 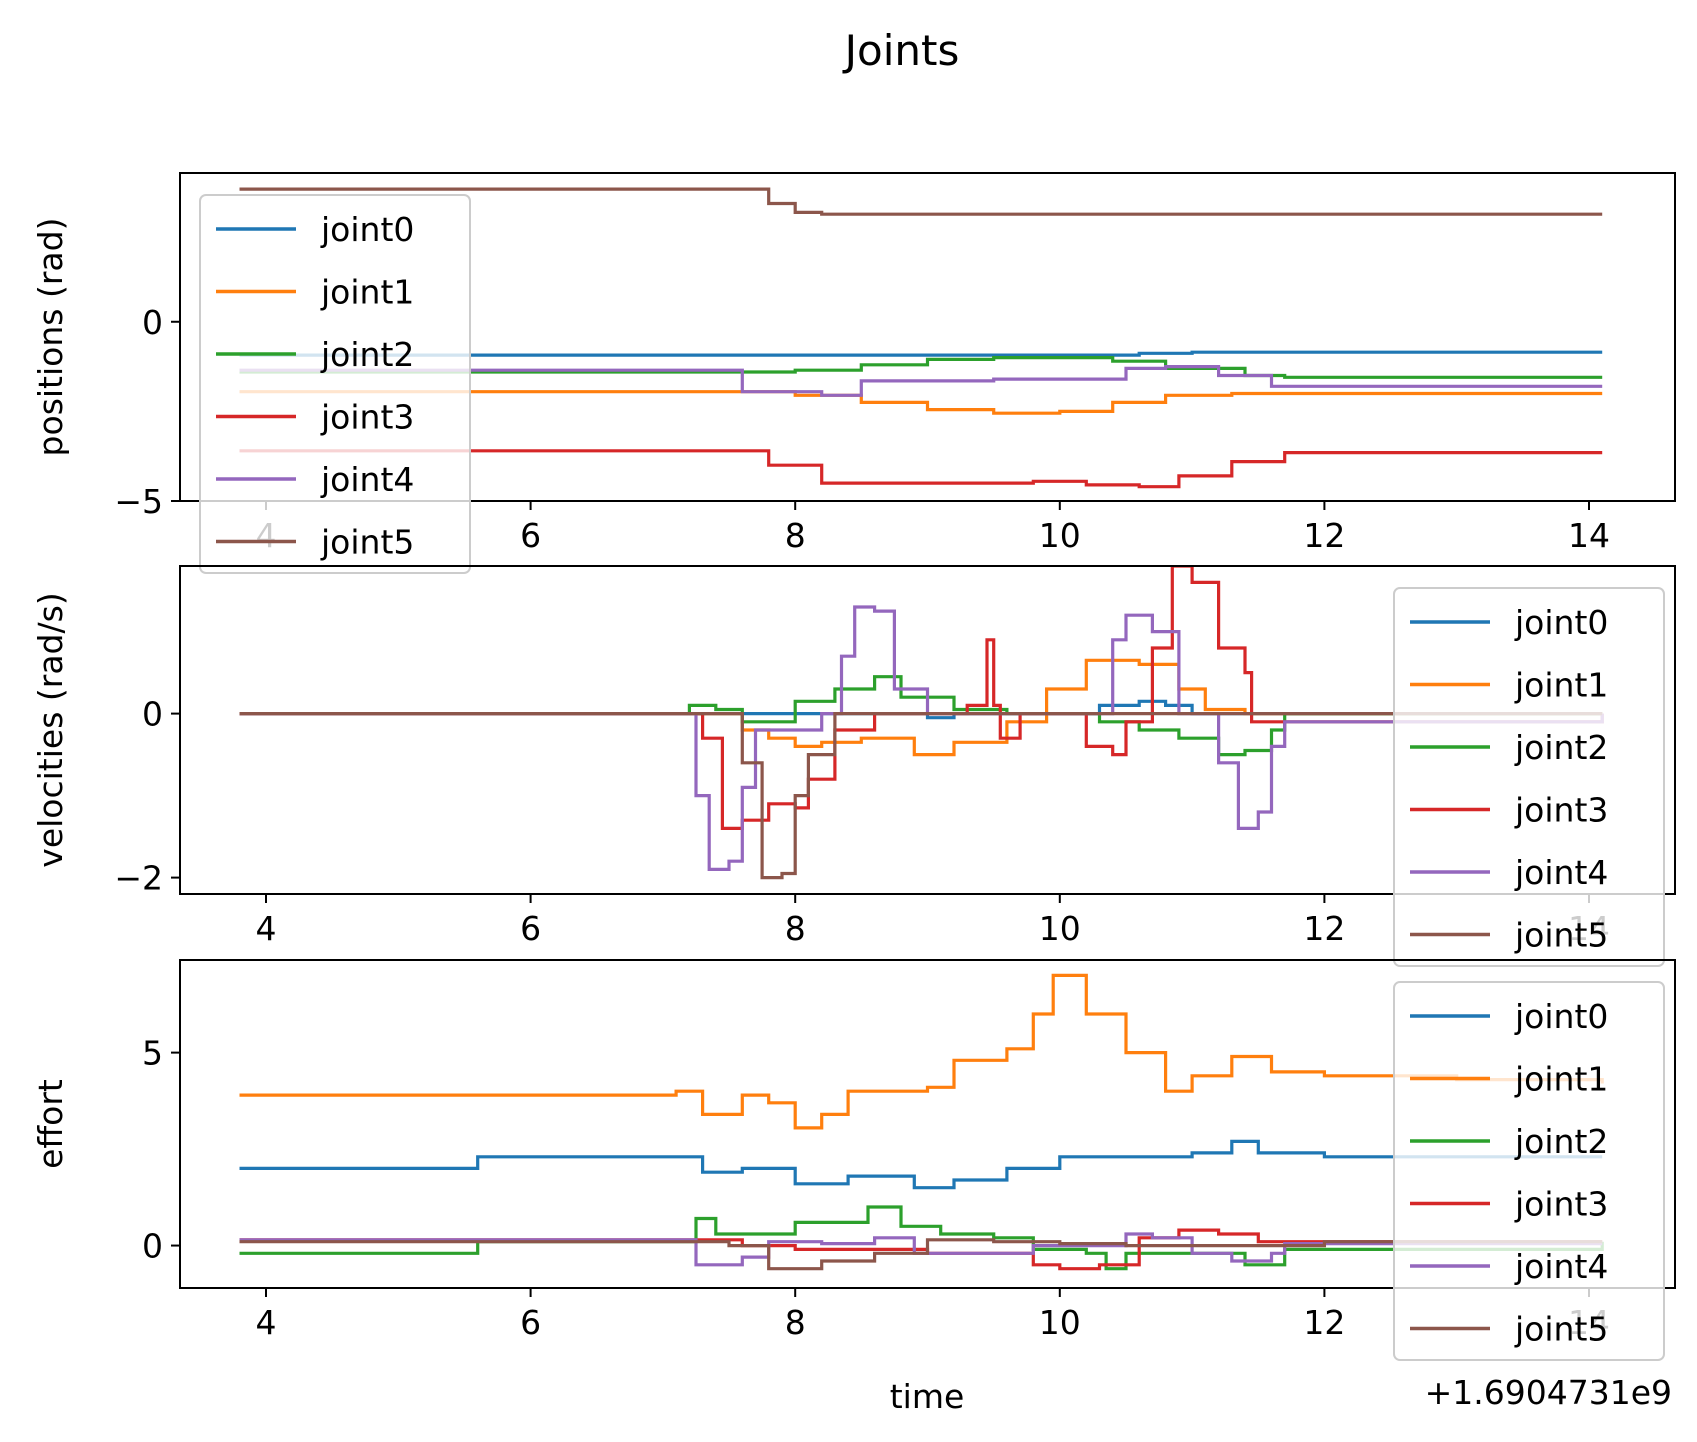 I want to click on positions-series-joint4, so click(x=921, y=381).